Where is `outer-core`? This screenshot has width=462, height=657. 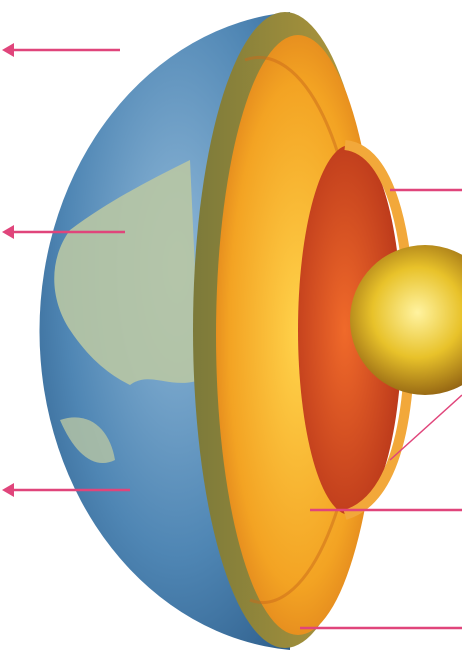 outer-core is located at coordinates (350, 330).